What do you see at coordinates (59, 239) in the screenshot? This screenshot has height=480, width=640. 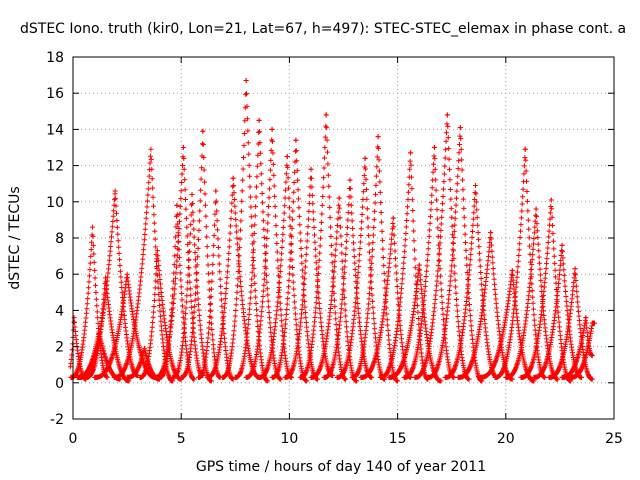 I see `y-tick-label: 8` at bounding box center [59, 239].